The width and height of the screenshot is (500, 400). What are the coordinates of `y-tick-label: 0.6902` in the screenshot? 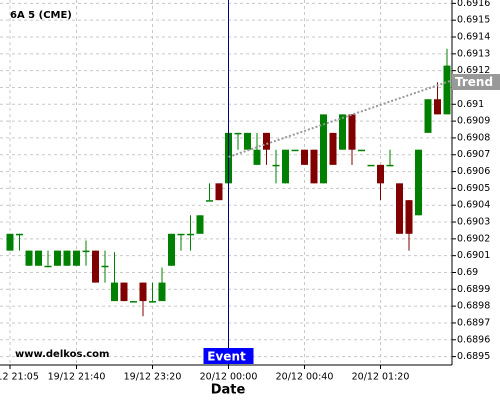 It's located at (473, 238).